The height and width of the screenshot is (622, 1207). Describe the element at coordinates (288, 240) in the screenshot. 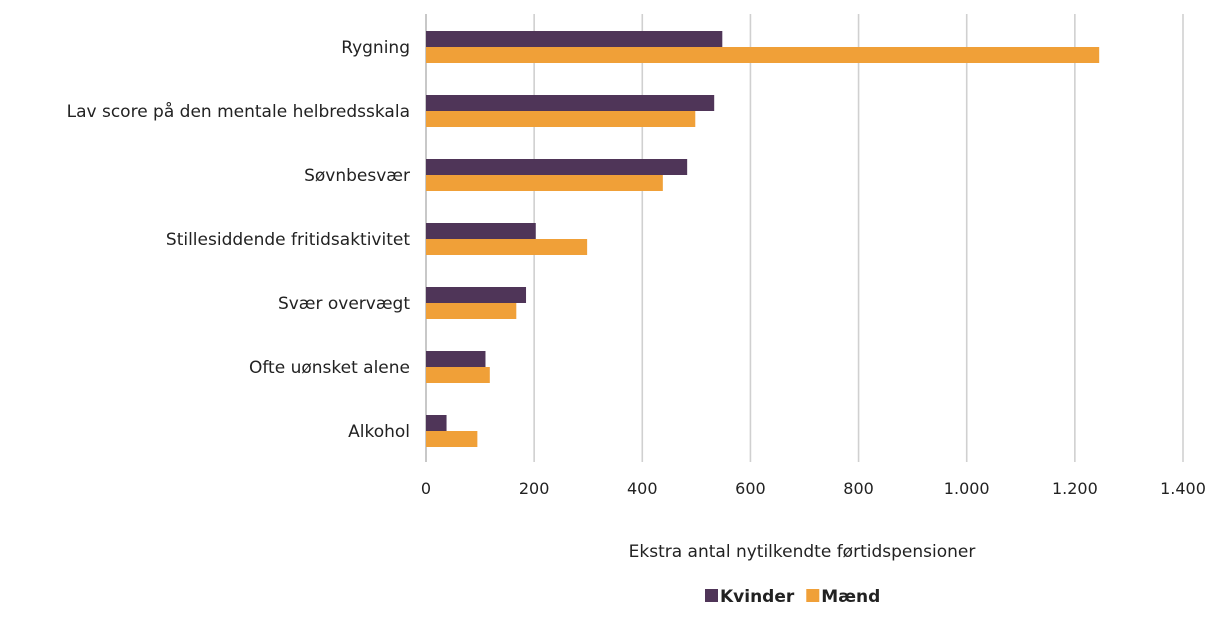

I see `category-label: Stillesiddende fritidsaktivitet` at that location.